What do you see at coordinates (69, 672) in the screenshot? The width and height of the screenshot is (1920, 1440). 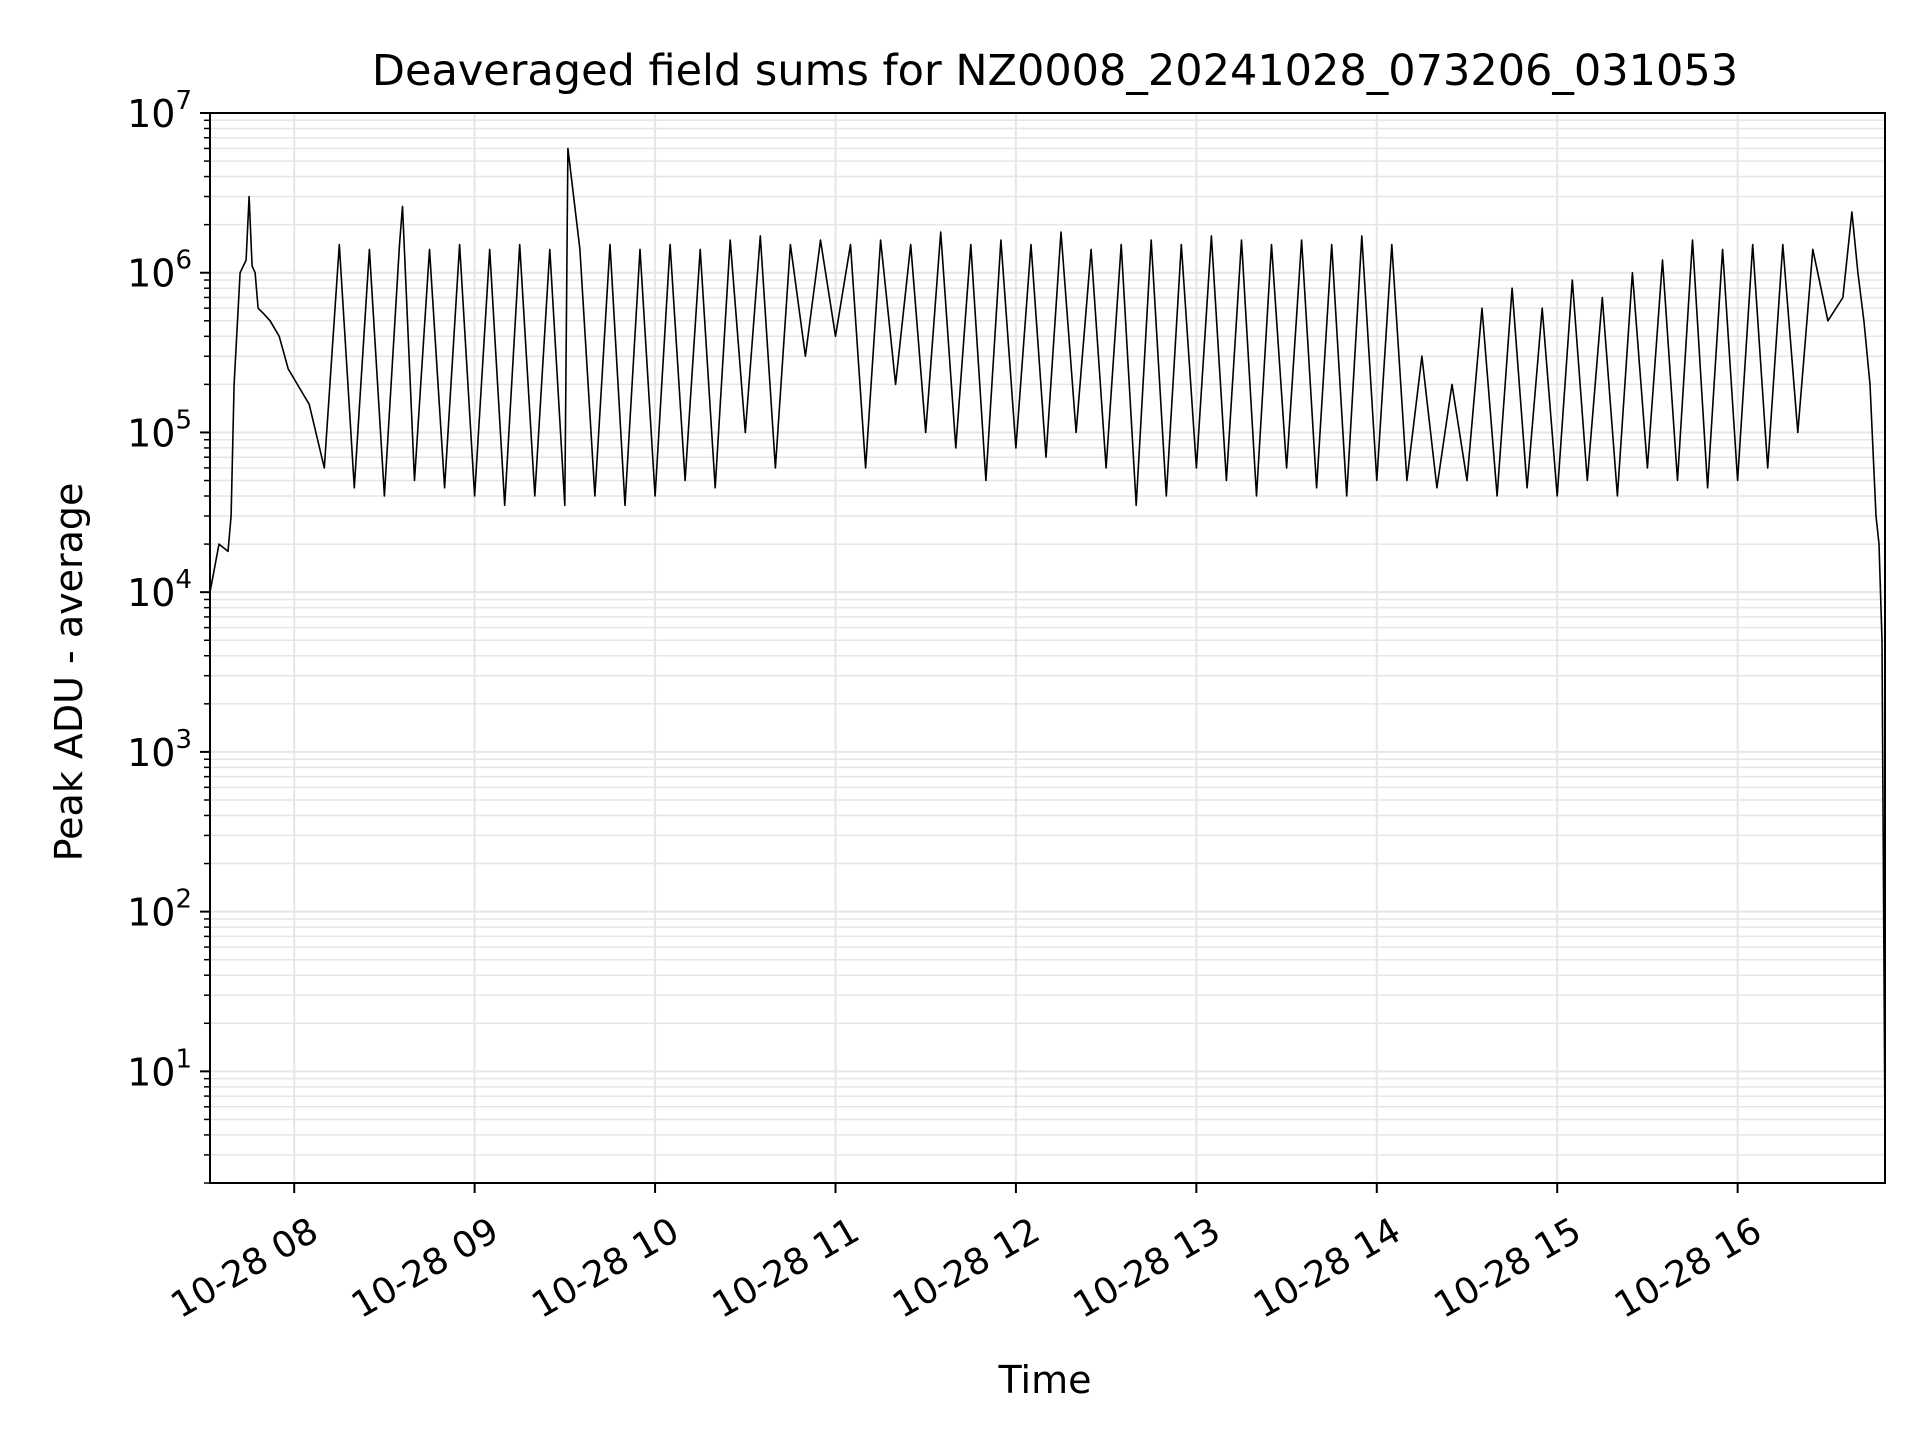 I see `y-axis-label: Peak ADU - average` at bounding box center [69, 672].